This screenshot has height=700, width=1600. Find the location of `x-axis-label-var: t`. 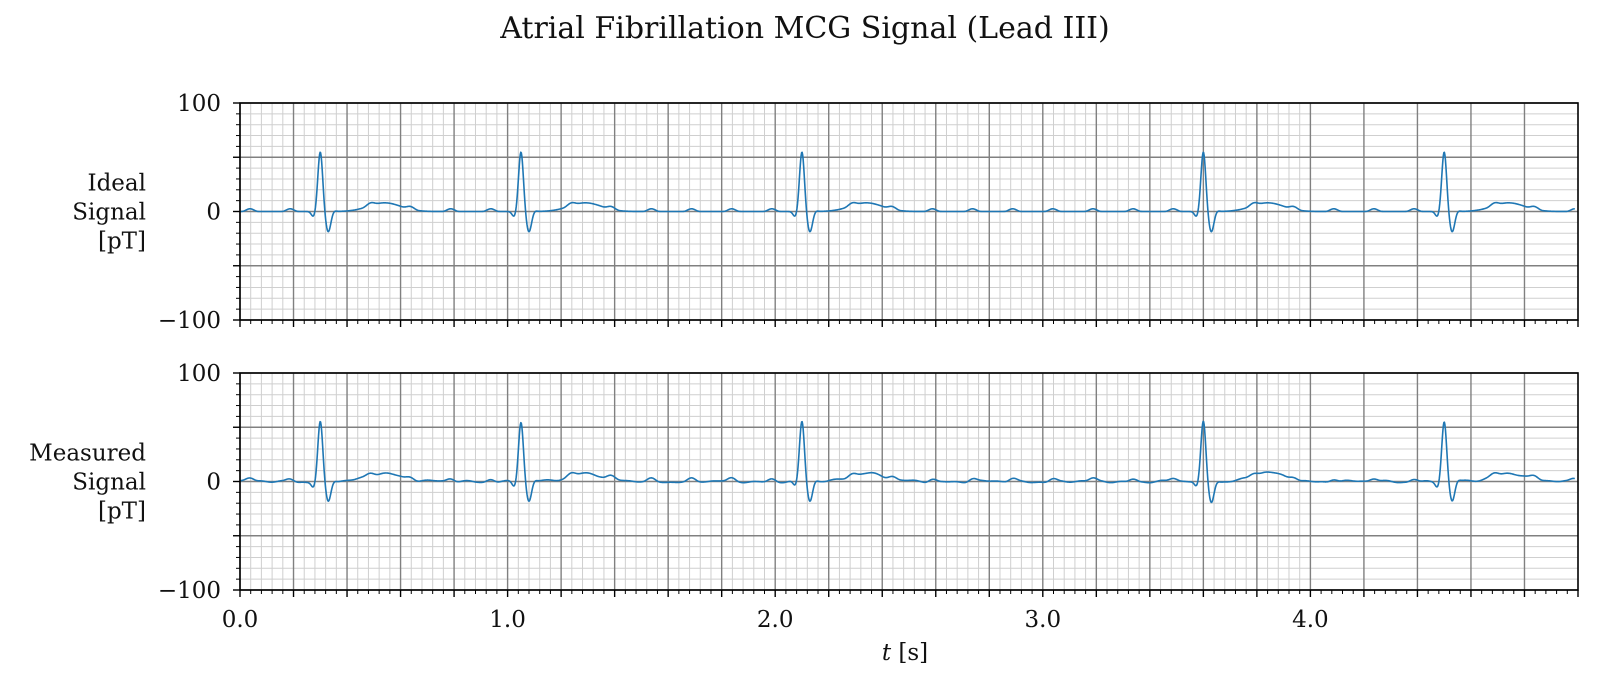

x-axis-label-var: t is located at coordinates (887, 653).